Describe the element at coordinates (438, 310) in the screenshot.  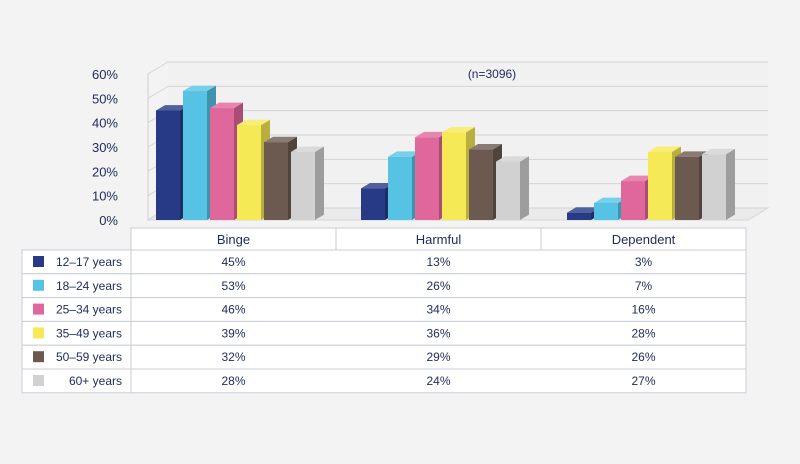
I see `data-label: 34%` at that location.